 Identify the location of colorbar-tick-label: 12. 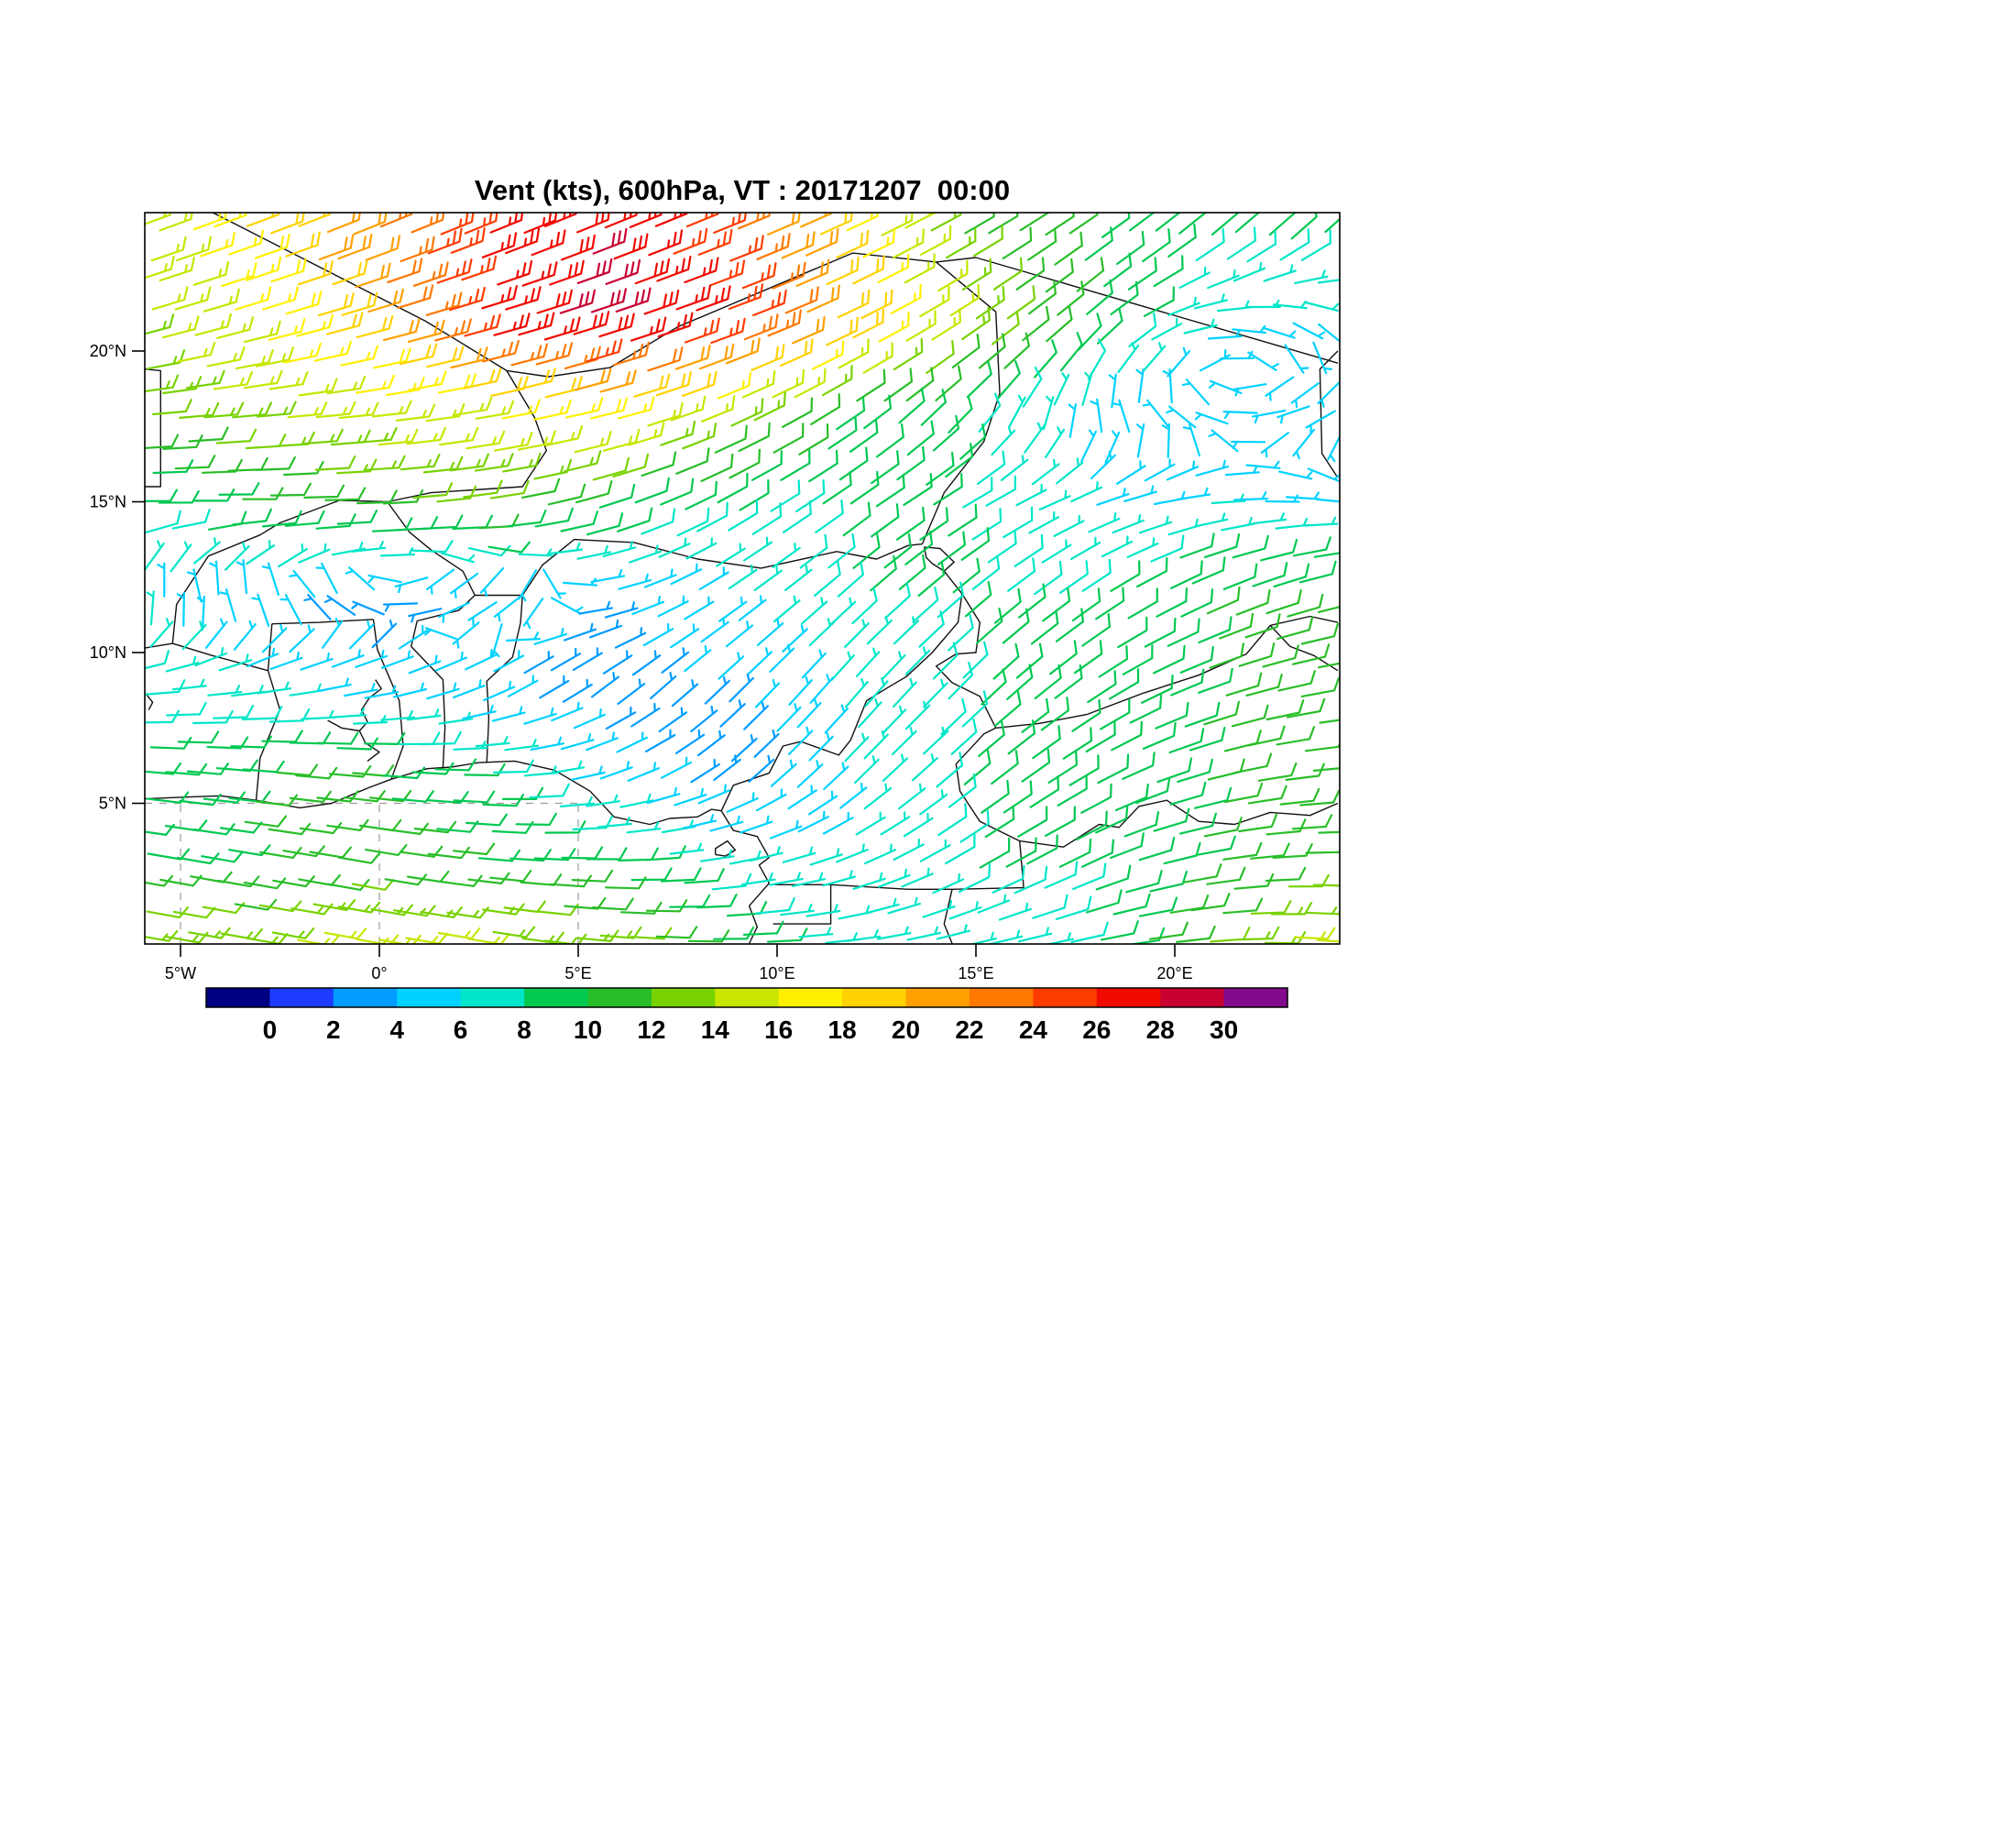
(651, 1029).